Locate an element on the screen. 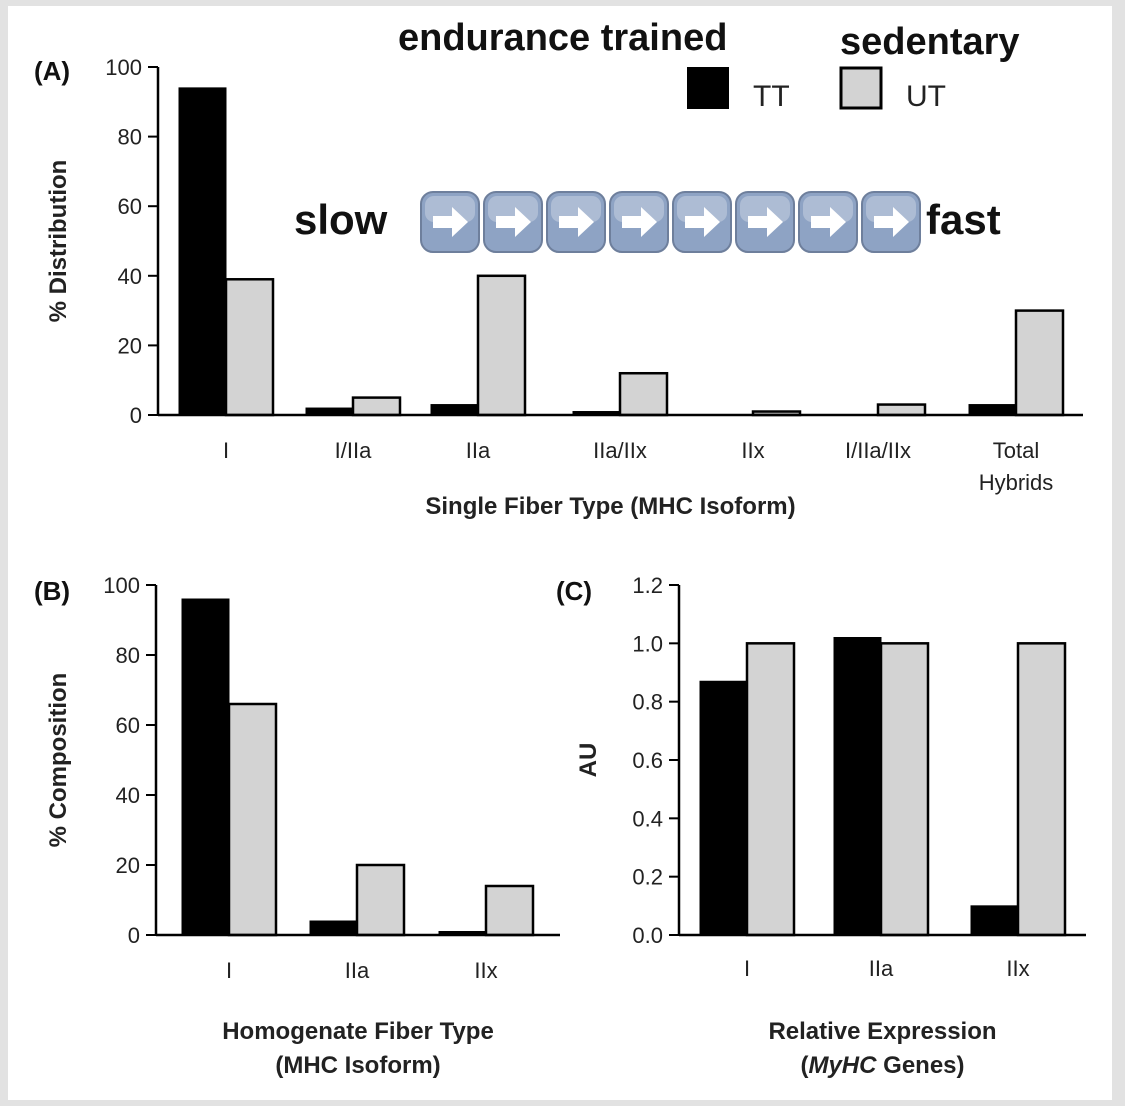  x-category-label: I/IIa is located at coordinates (353, 450).